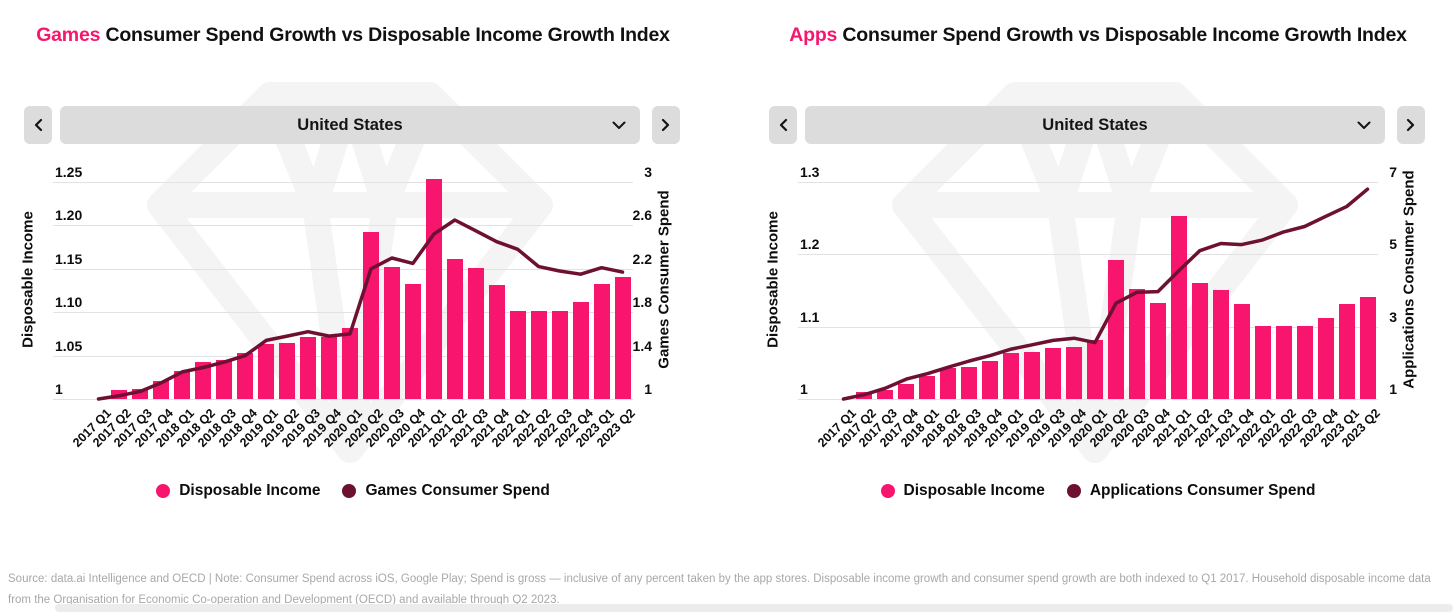  What do you see at coordinates (1202, 490) in the screenshot?
I see `legend-label: Applications Consumer Spend` at bounding box center [1202, 490].